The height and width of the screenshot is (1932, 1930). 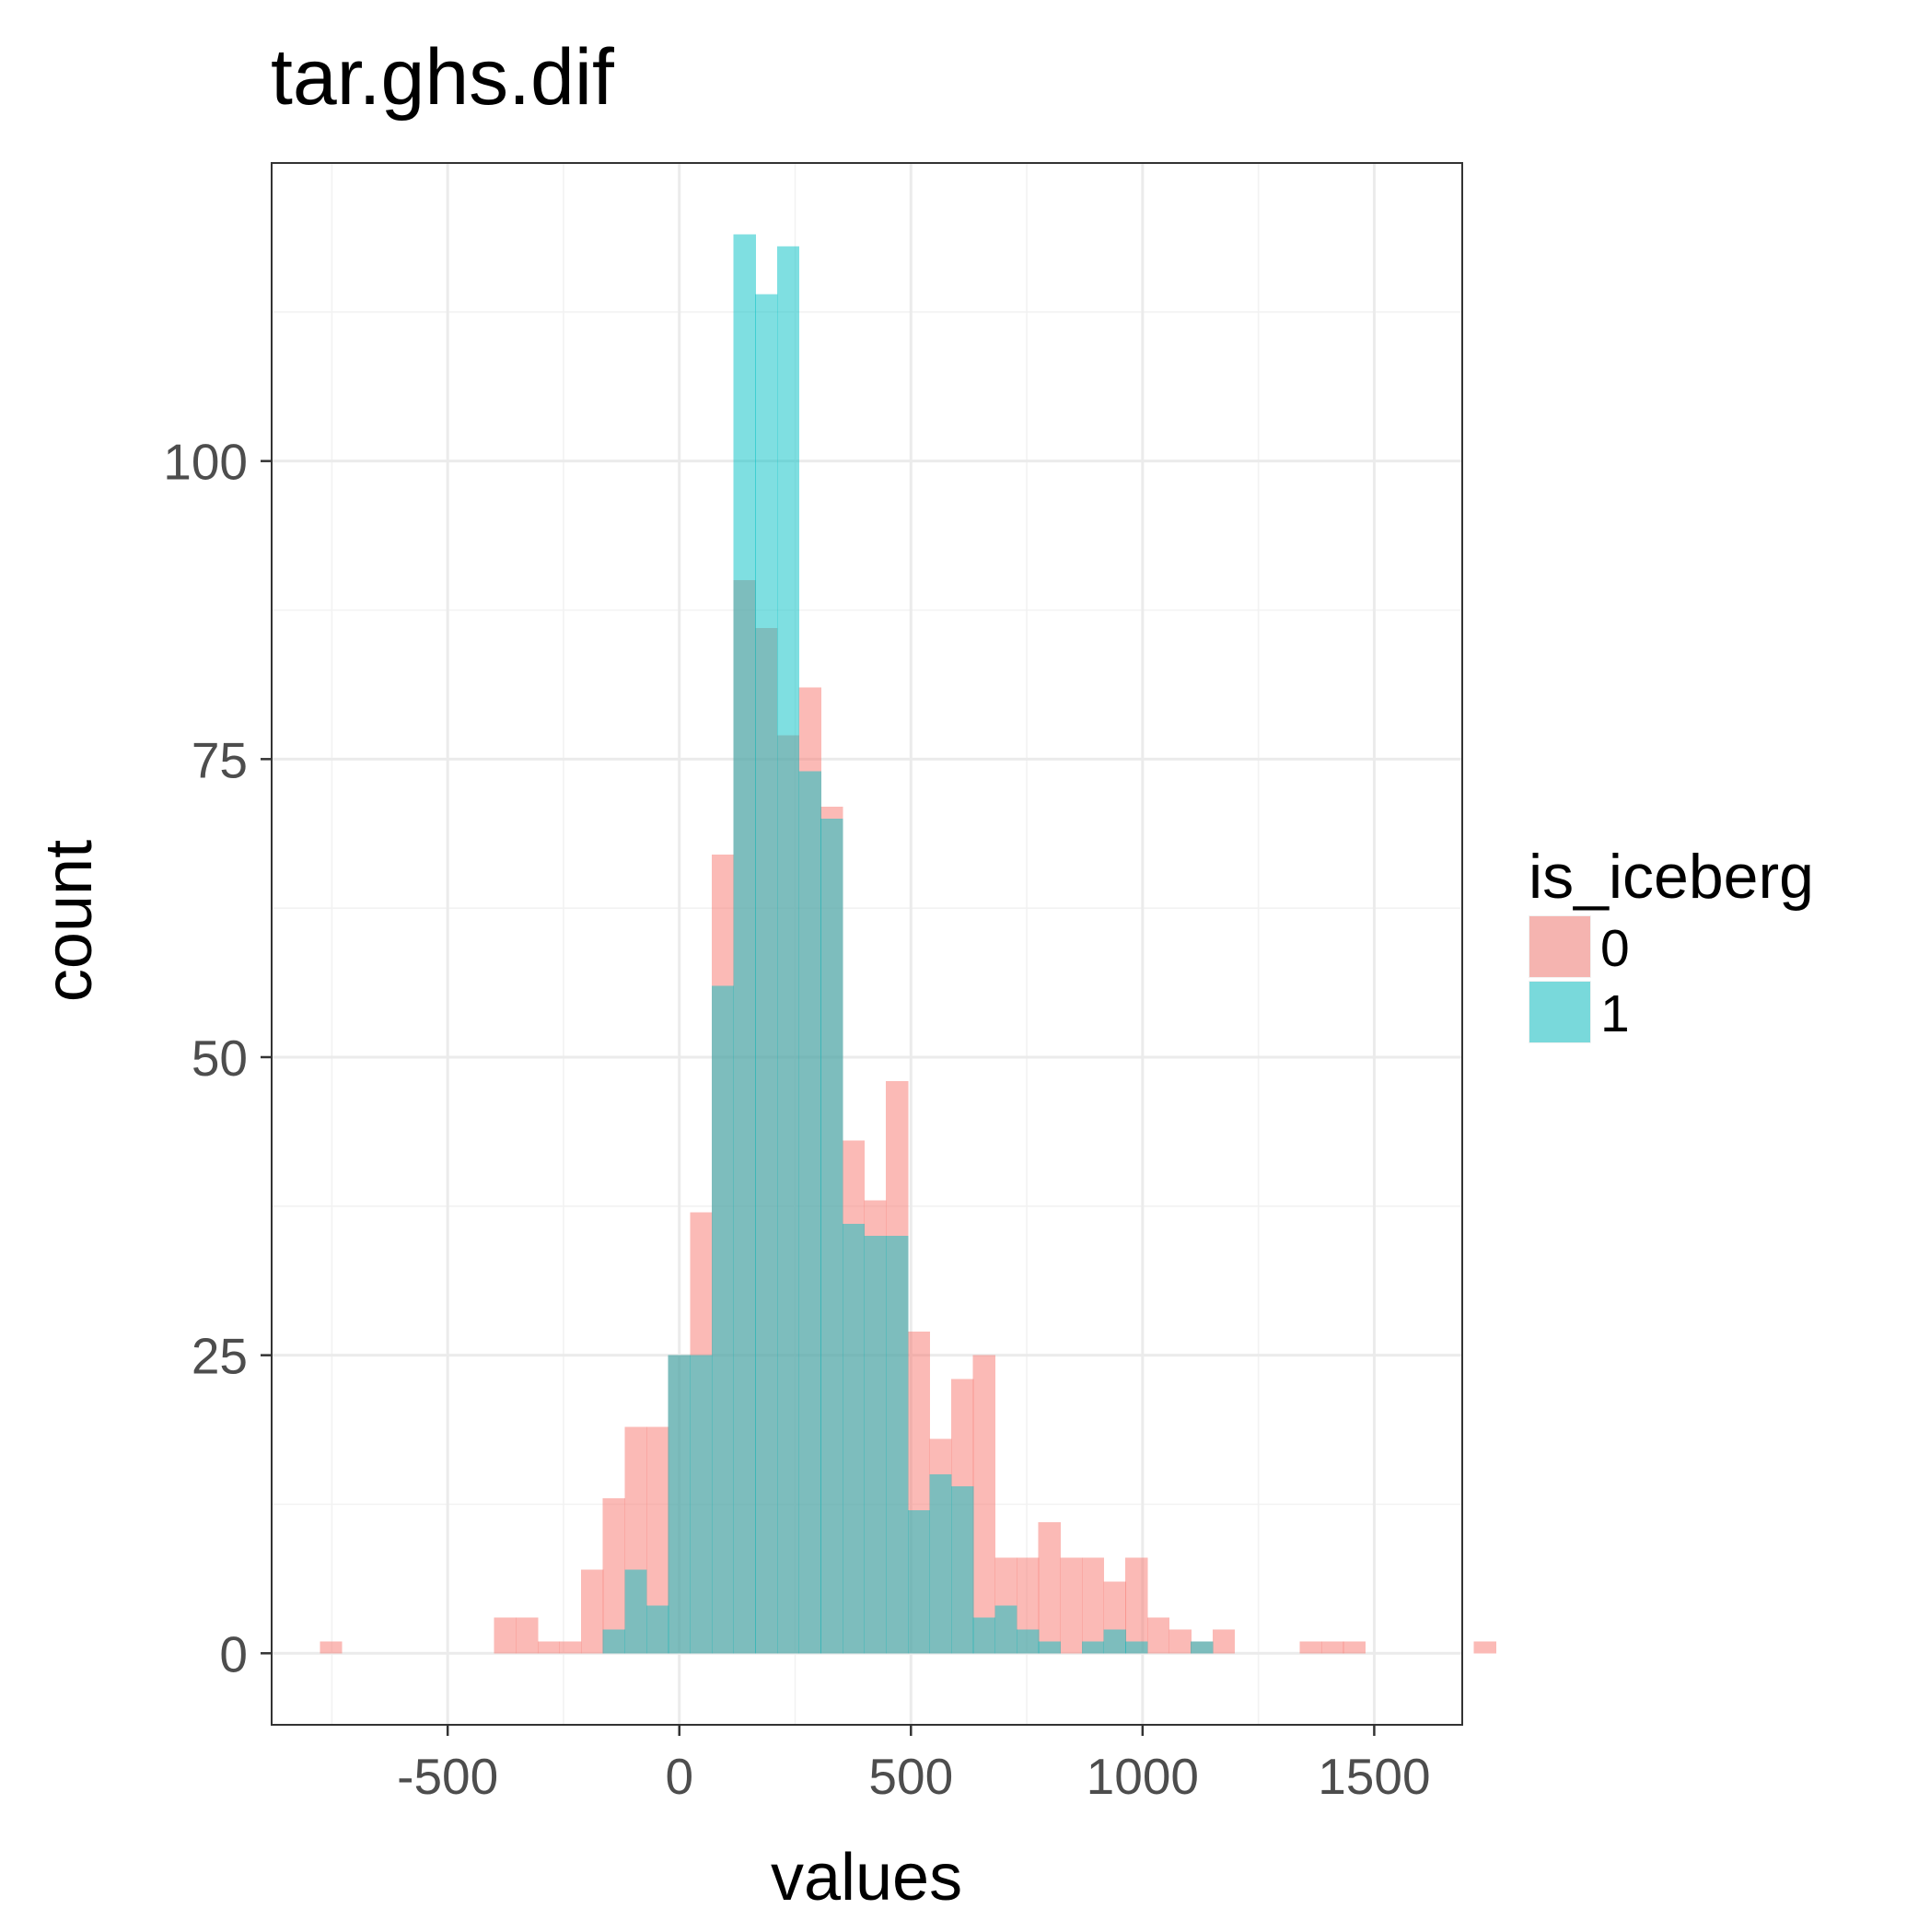 I want to click on y-tick-label: 75, so click(x=220, y=759).